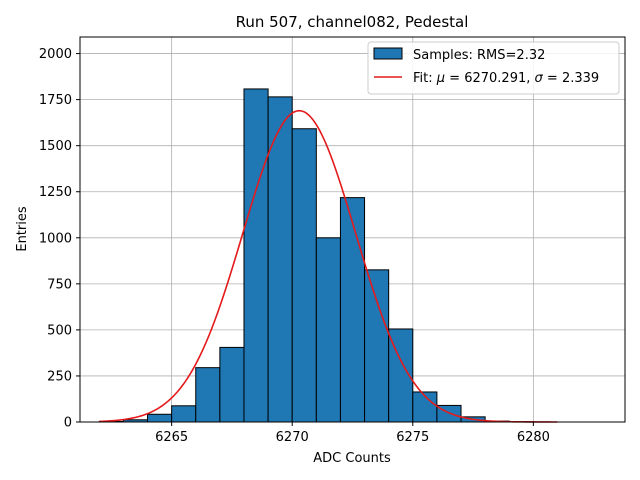  What do you see at coordinates (533, 437) in the screenshot?
I see `x-tick-label: 6280` at bounding box center [533, 437].